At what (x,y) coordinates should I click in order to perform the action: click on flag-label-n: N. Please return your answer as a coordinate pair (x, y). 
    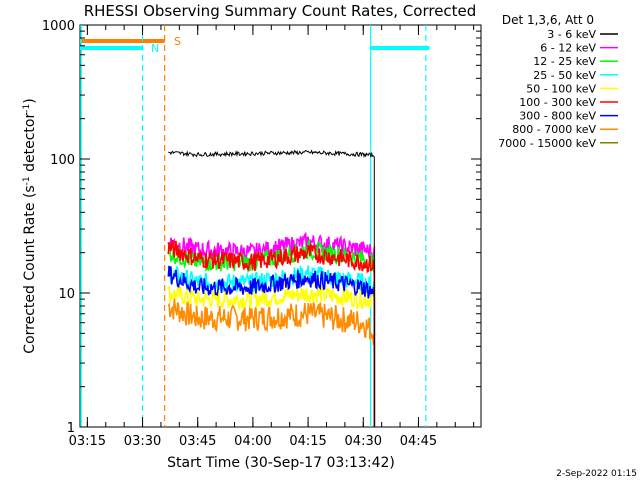
    Looking at the image, I should click on (155, 48).